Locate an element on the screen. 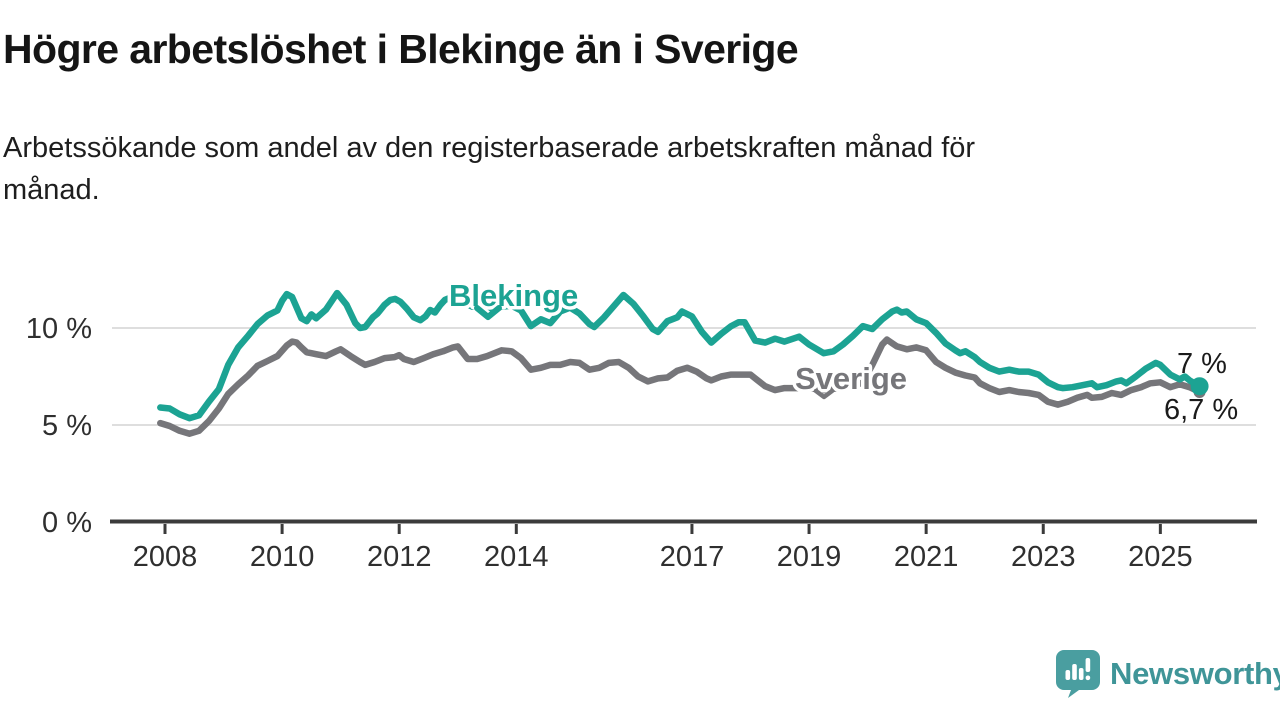 This screenshot has width=1280, height=720. x-tick-label: 2019 is located at coordinates (809, 557).